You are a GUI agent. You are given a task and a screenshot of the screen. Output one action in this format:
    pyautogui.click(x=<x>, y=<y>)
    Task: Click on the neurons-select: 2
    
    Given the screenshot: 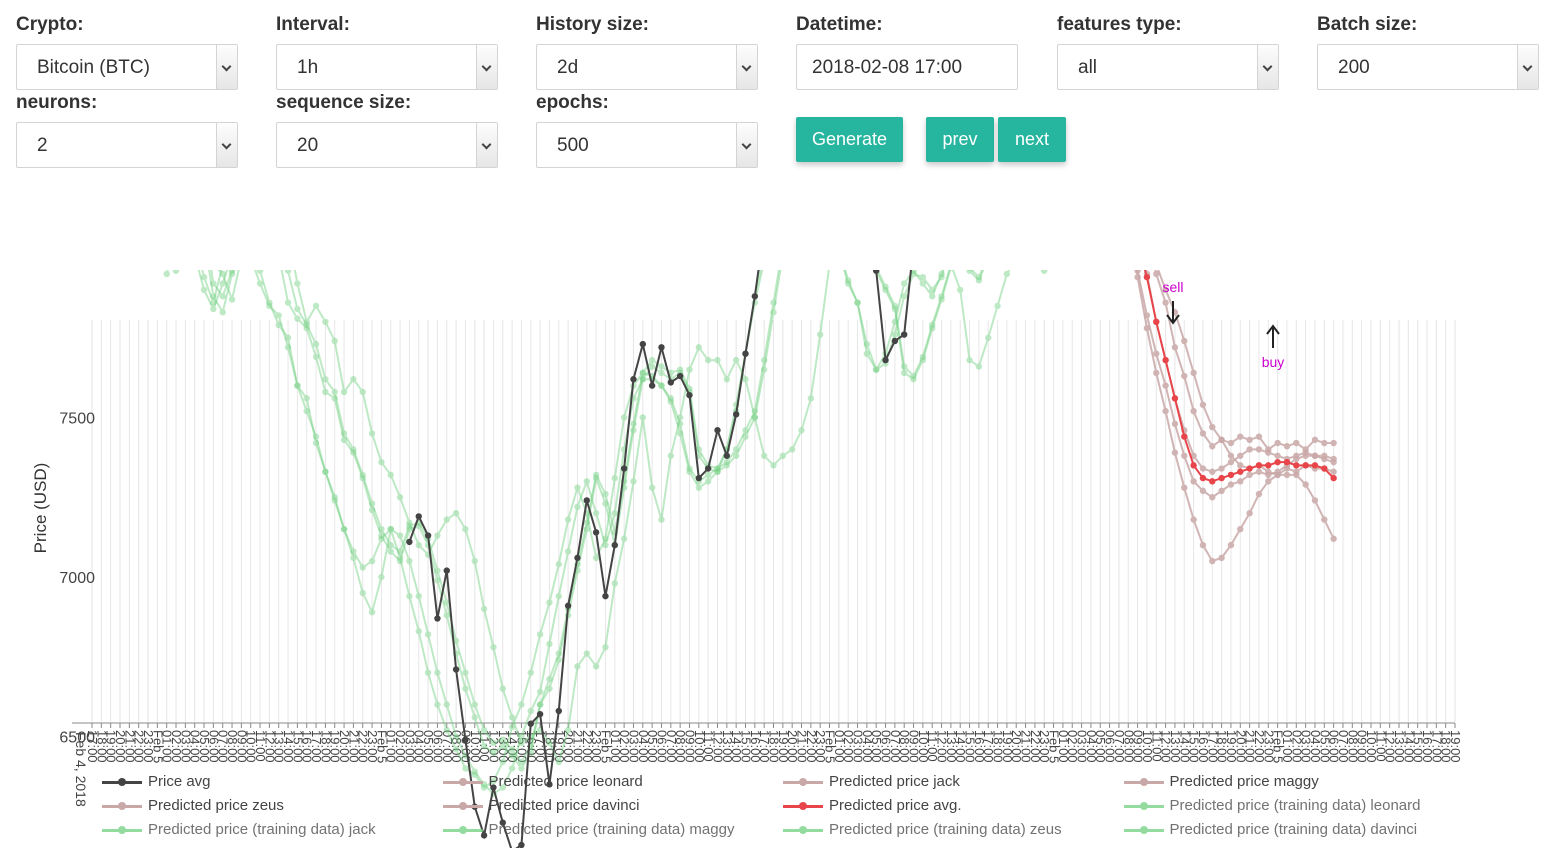 What is the action you would take?
    pyautogui.click(x=127, y=145)
    